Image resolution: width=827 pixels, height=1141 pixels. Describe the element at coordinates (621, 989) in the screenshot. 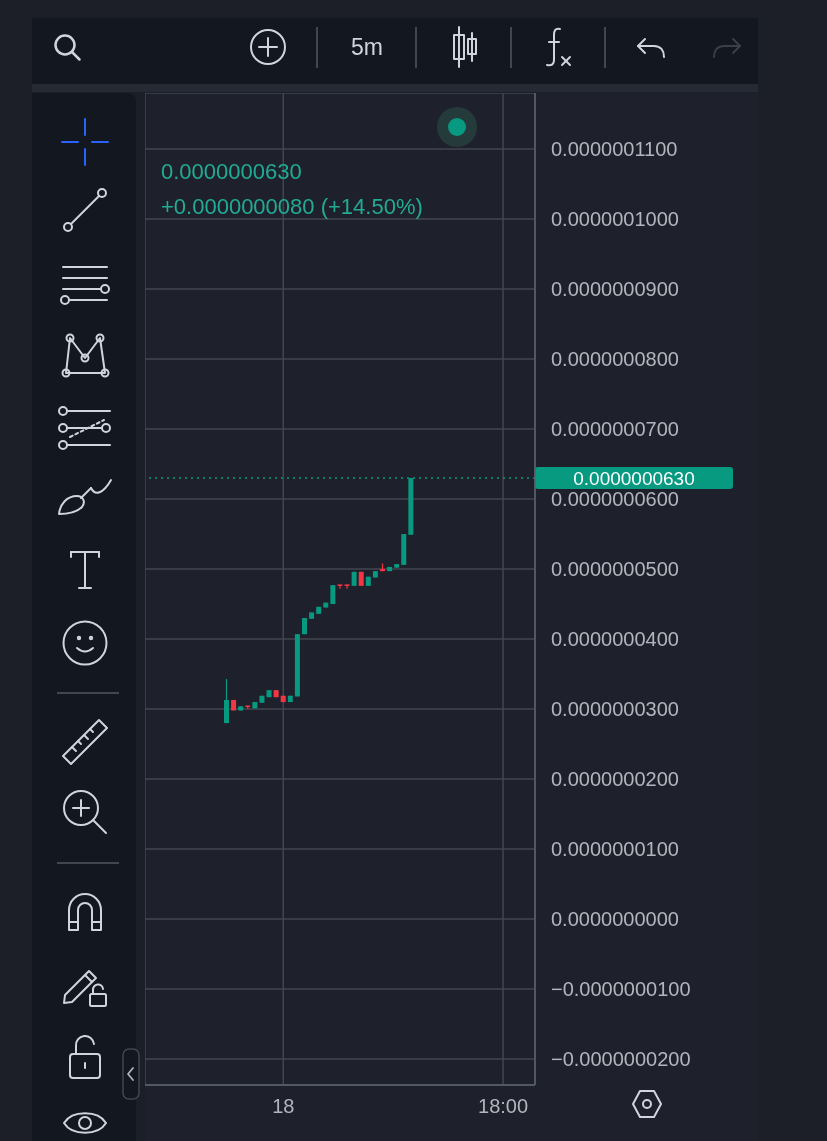

I see `y-tick-label: −0.0000000100` at that location.